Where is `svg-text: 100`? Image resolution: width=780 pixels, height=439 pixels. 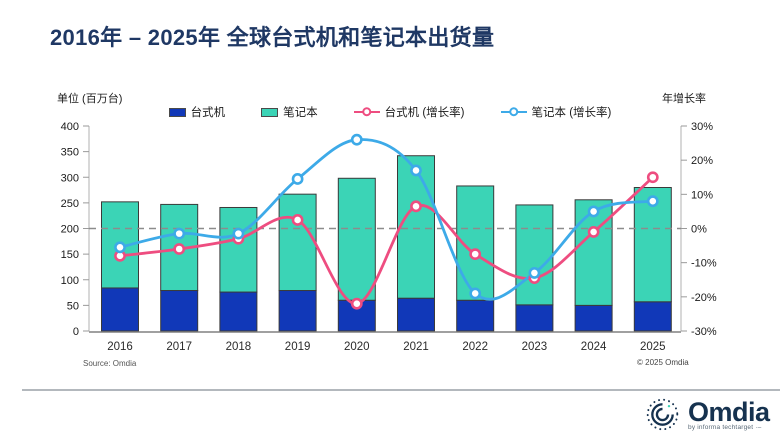 svg-text: 100 is located at coordinates (70, 281).